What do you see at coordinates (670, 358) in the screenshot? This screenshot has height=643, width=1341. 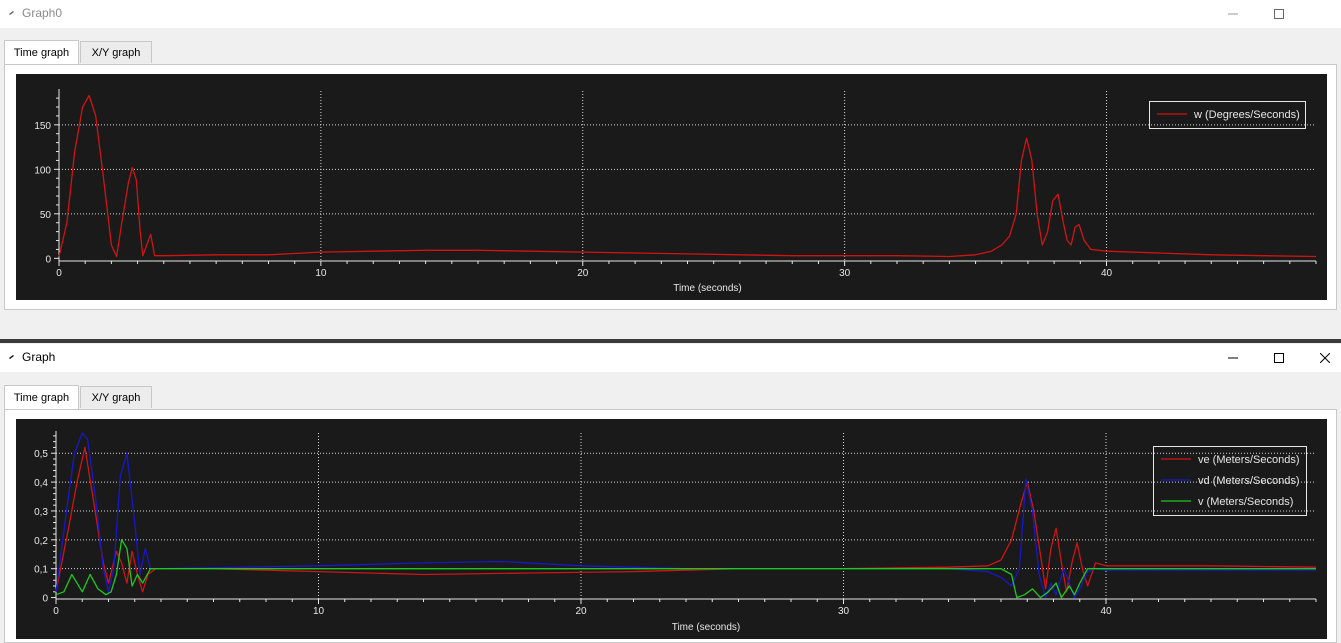 I see `title-bar: Graph` at bounding box center [670, 358].